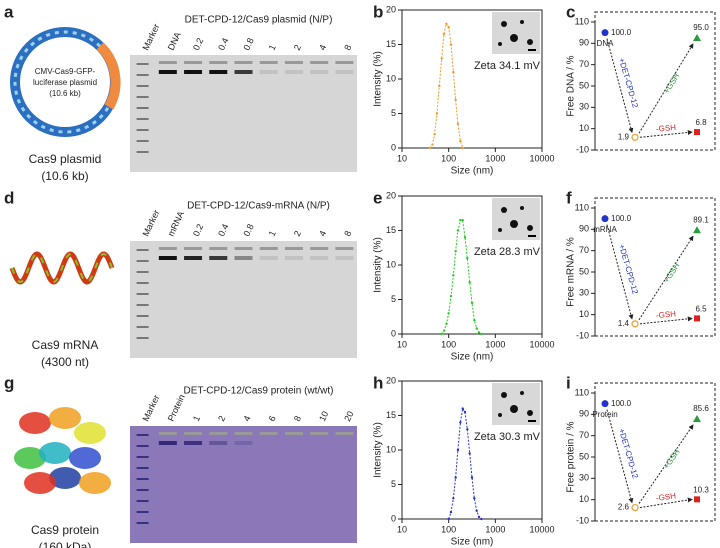  What do you see at coordinates (393, 333) in the screenshot?
I see `y-tick-label: 0` at bounding box center [393, 333].